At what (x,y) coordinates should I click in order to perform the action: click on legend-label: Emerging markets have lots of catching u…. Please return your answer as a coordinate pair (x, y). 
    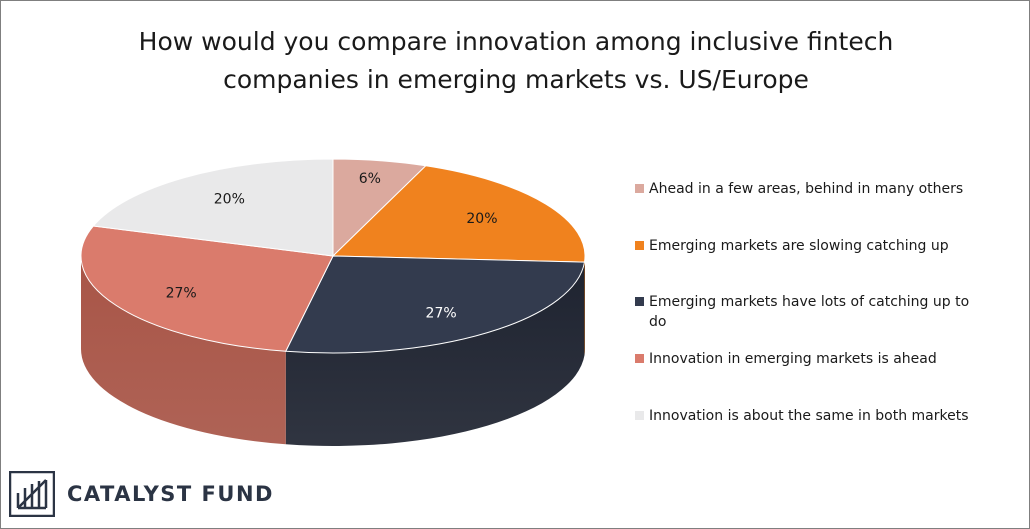
    Looking at the image, I should click on (809, 312).